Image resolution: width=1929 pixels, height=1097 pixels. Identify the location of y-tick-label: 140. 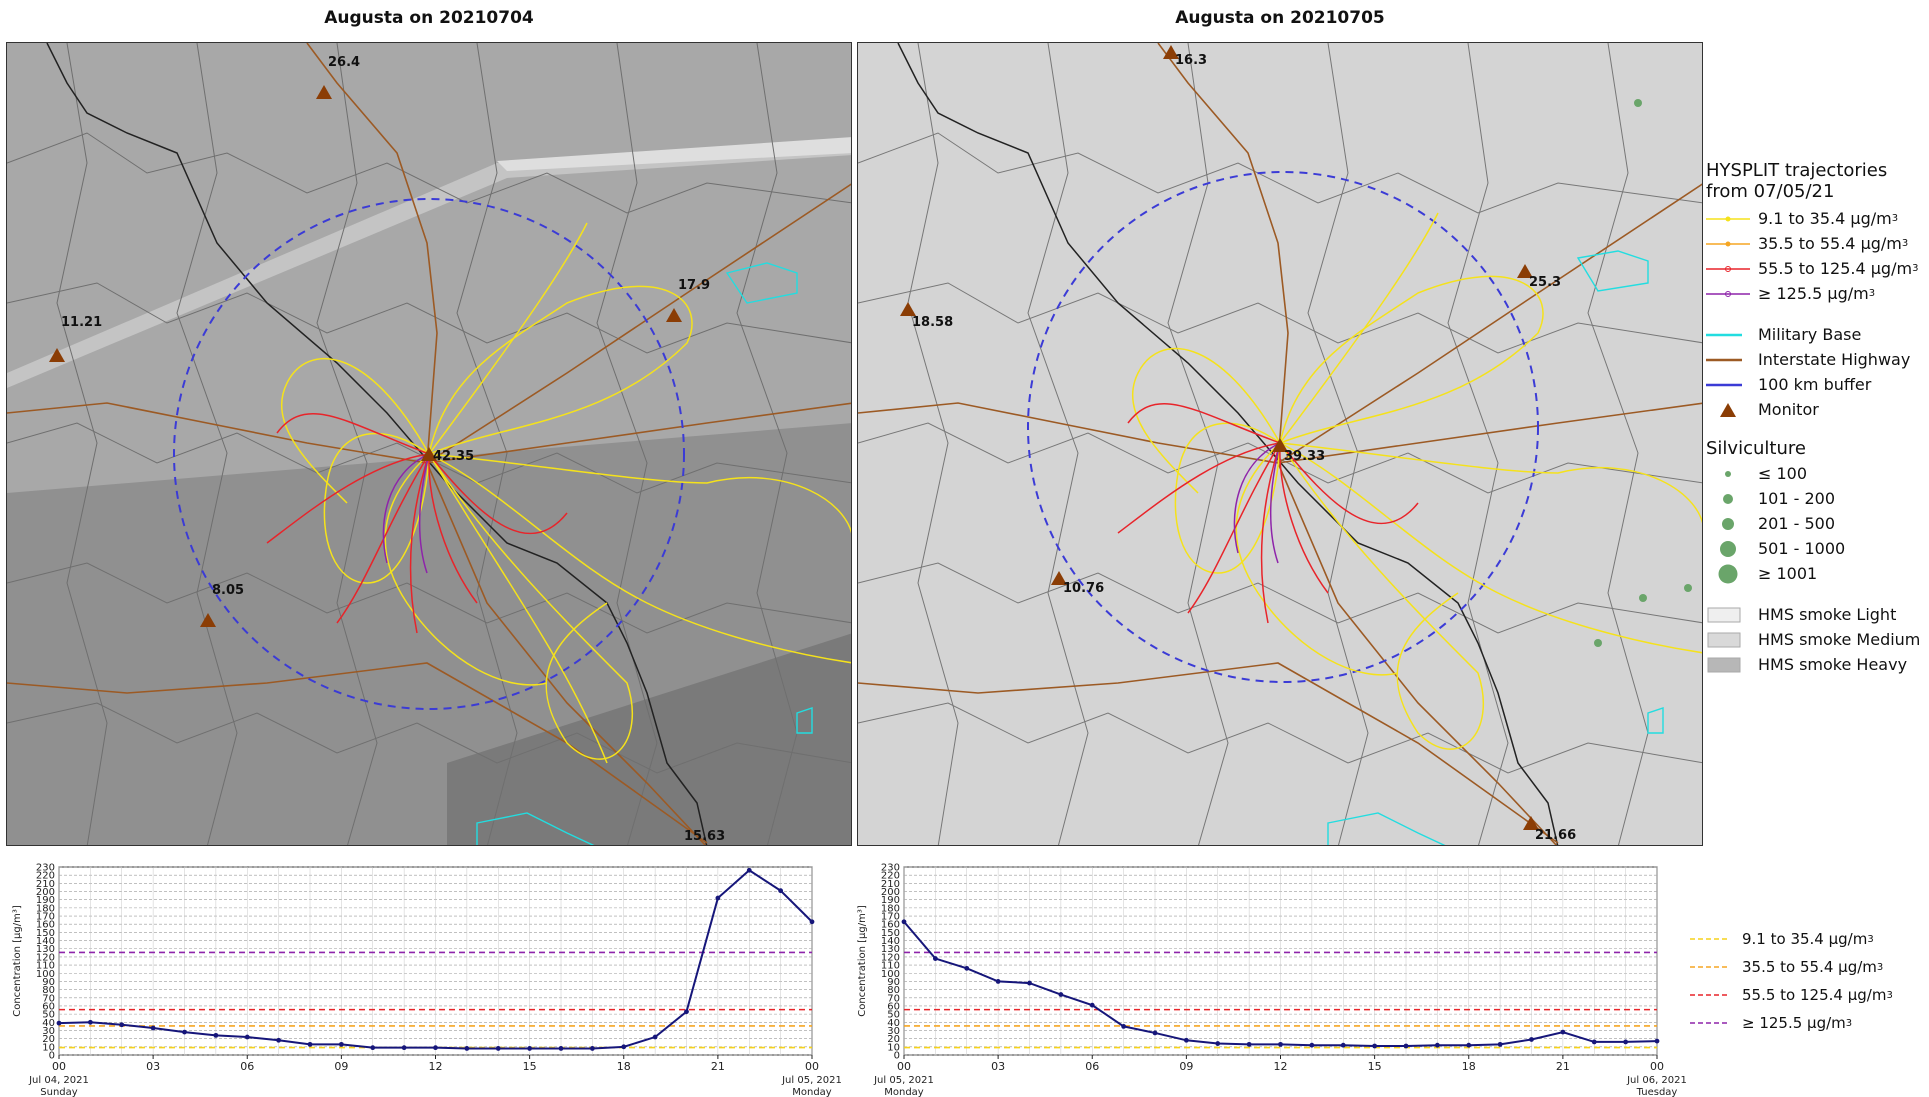
(45, 941).